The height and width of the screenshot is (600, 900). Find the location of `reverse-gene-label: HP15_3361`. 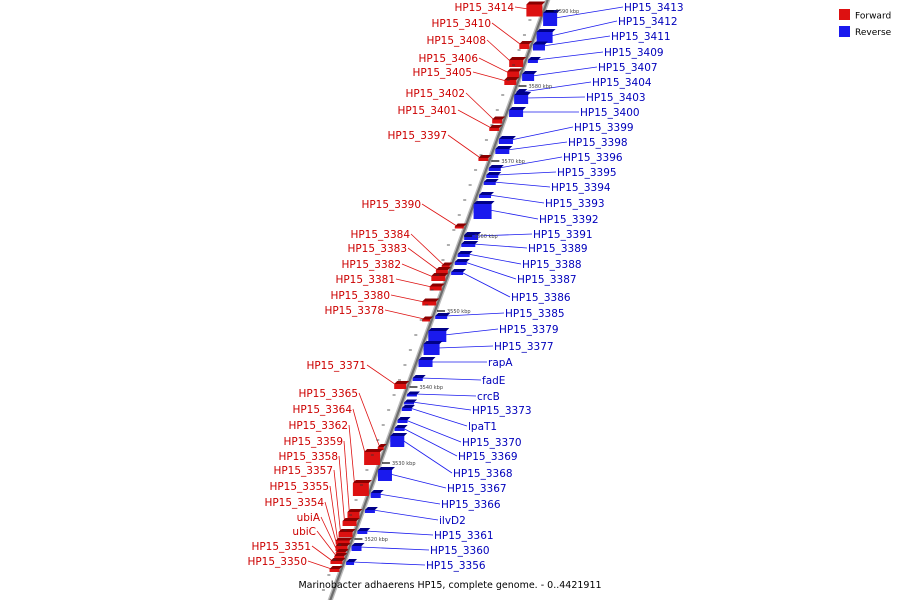

reverse-gene-label: HP15_3361 is located at coordinates (464, 536).